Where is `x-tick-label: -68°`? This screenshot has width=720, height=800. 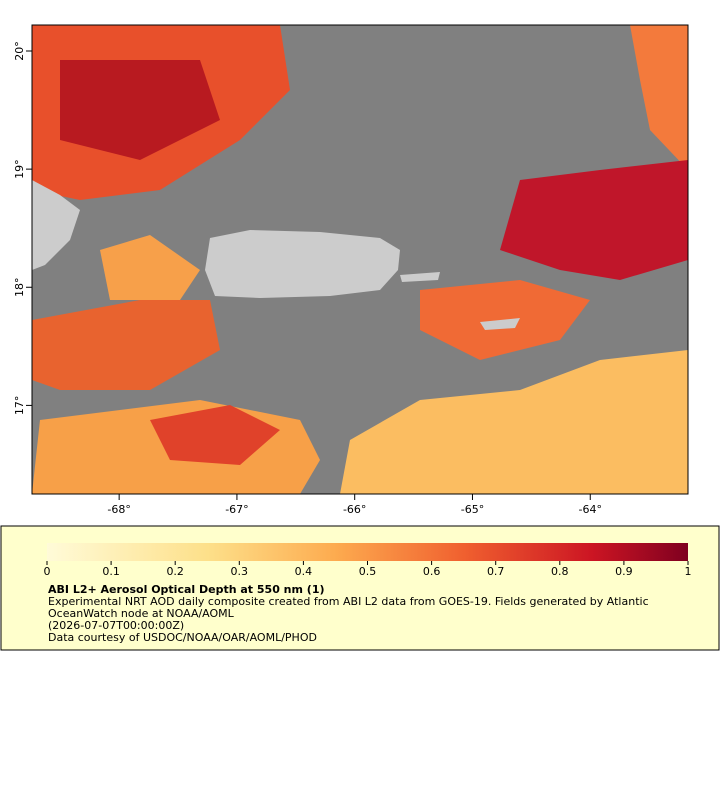 x-tick-label: -68° is located at coordinates (118, 509).